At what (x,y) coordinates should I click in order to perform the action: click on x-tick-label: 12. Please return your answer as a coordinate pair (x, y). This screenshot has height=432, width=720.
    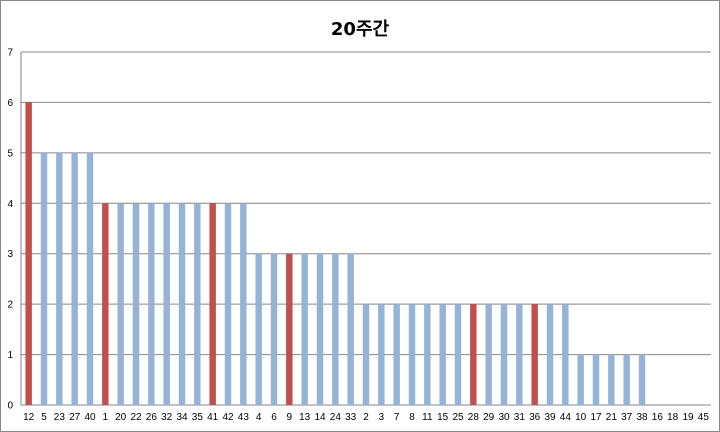
    Looking at the image, I should click on (29, 417).